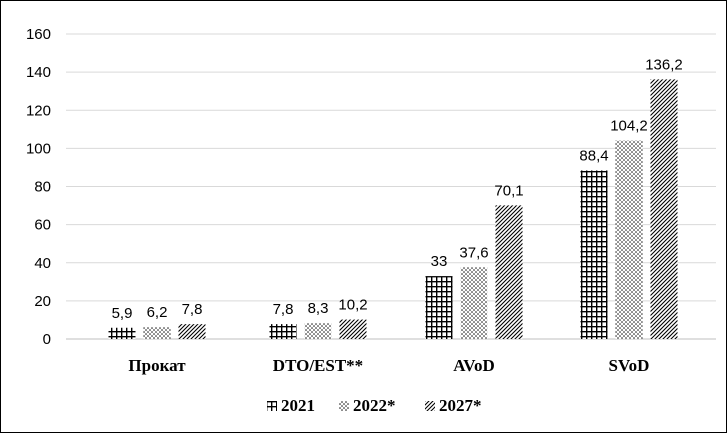  Describe the element at coordinates (664, 64) in the screenshot. I see `data-label: 136,2` at that location.